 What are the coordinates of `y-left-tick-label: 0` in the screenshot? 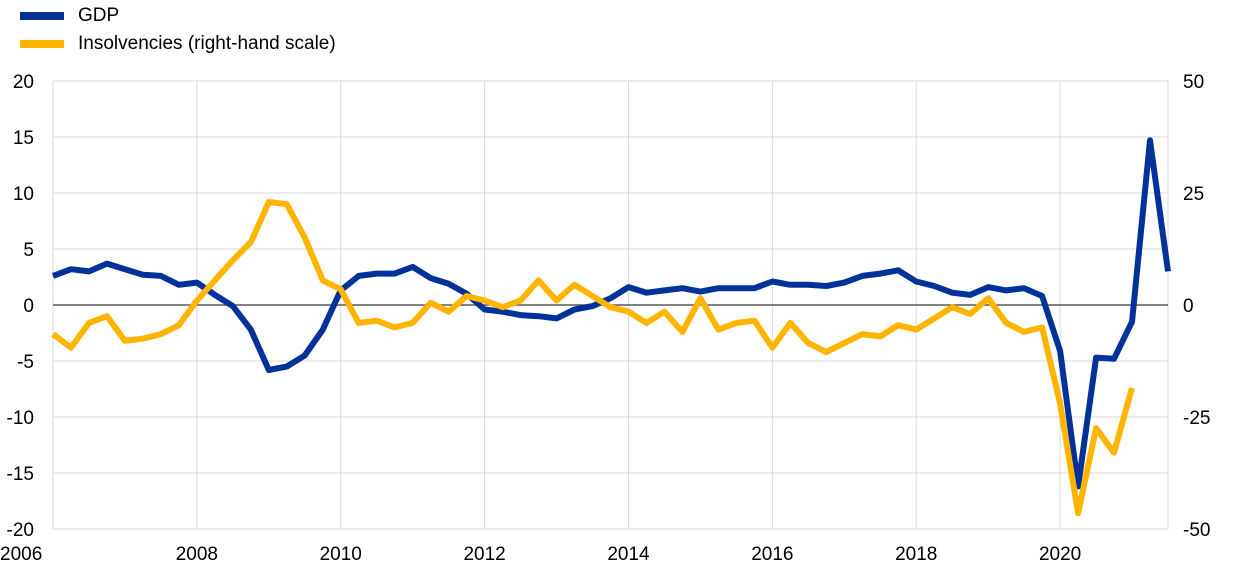 It's located at (28, 306).